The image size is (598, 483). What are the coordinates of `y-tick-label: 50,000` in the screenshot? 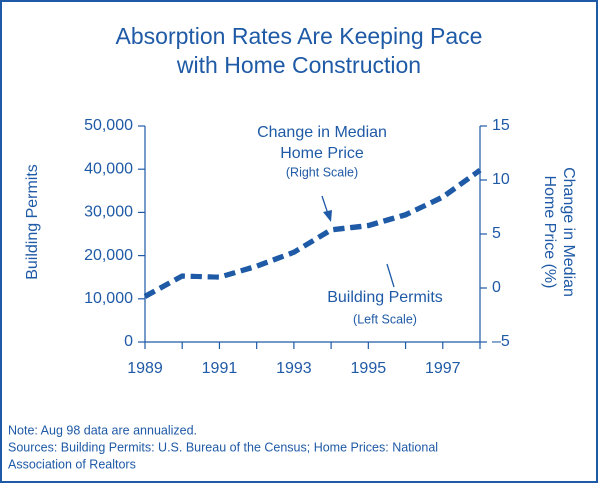 It's located at (108, 125).